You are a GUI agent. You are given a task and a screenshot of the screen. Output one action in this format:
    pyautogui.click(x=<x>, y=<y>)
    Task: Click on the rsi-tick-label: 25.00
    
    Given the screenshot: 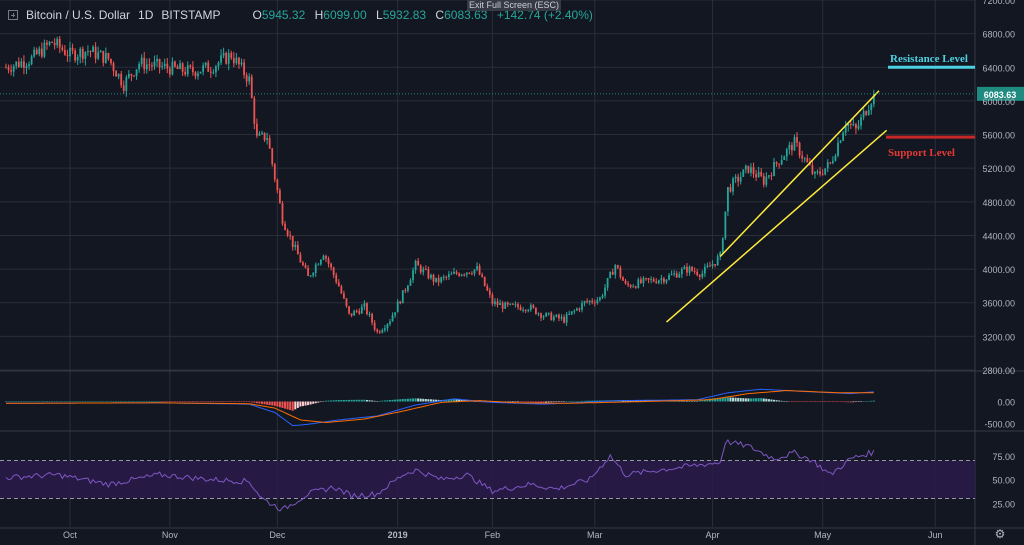 What is the action you would take?
    pyautogui.click(x=1003, y=504)
    